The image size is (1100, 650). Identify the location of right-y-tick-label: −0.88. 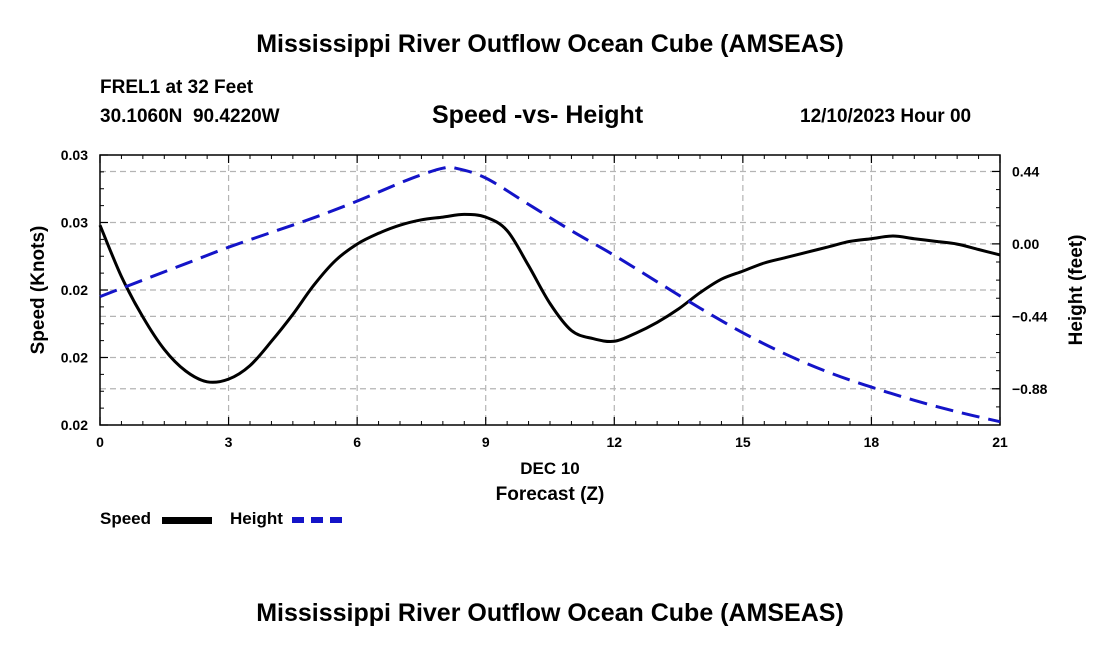
(1030, 389).